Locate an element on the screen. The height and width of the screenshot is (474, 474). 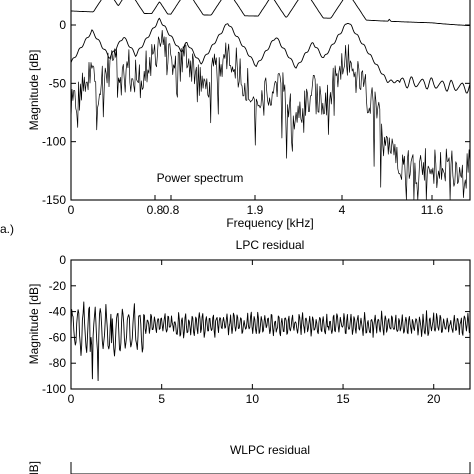
lpc-x-tick-label: 10 is located at coordinates (253, 399).